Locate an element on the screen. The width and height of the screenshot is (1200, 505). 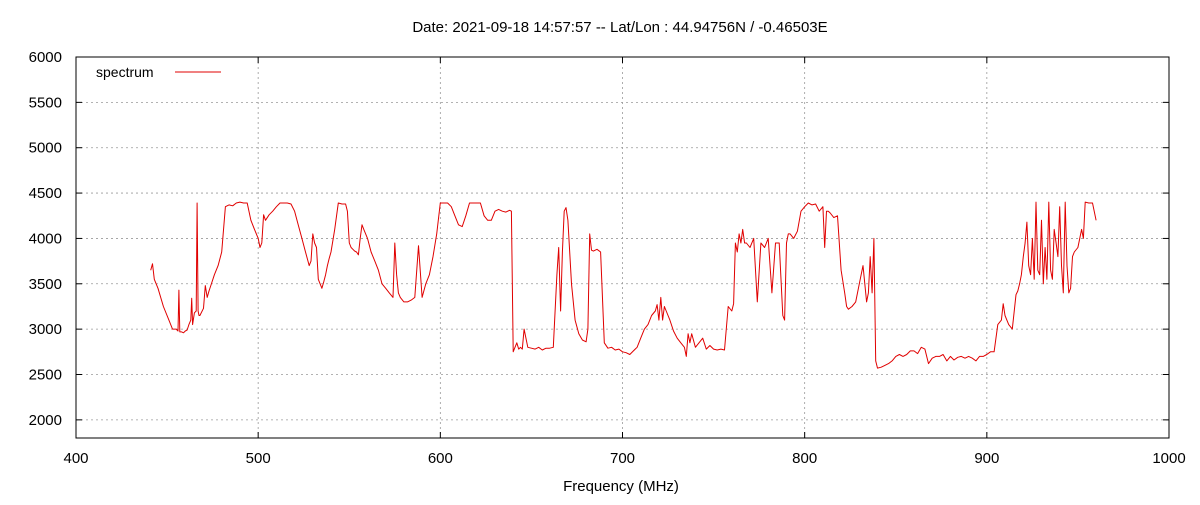
x-tick-label: 700 is located at coordinates (622, 458).